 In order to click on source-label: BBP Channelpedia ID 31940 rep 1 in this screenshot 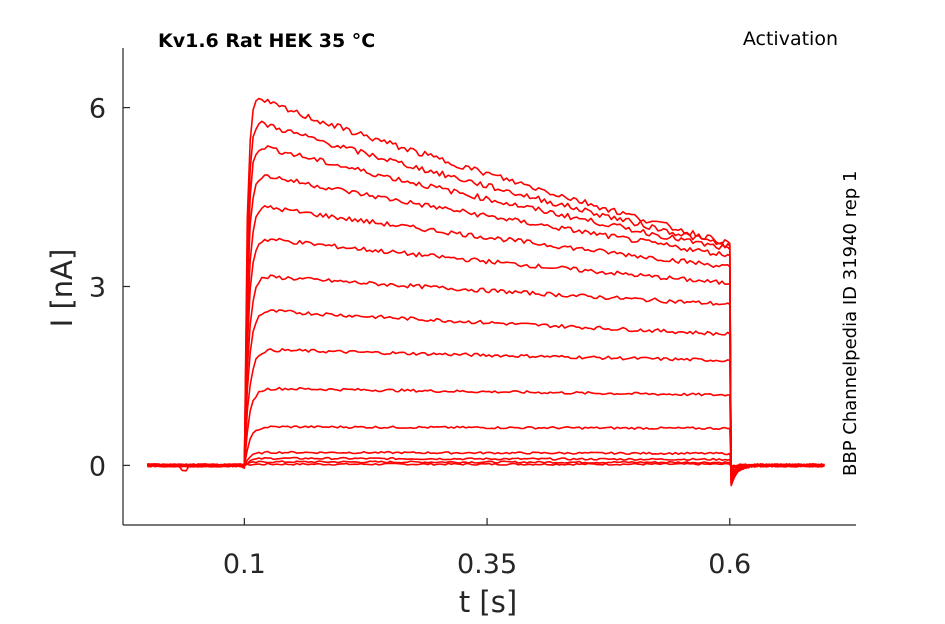, I will do `click(850, 323)`.